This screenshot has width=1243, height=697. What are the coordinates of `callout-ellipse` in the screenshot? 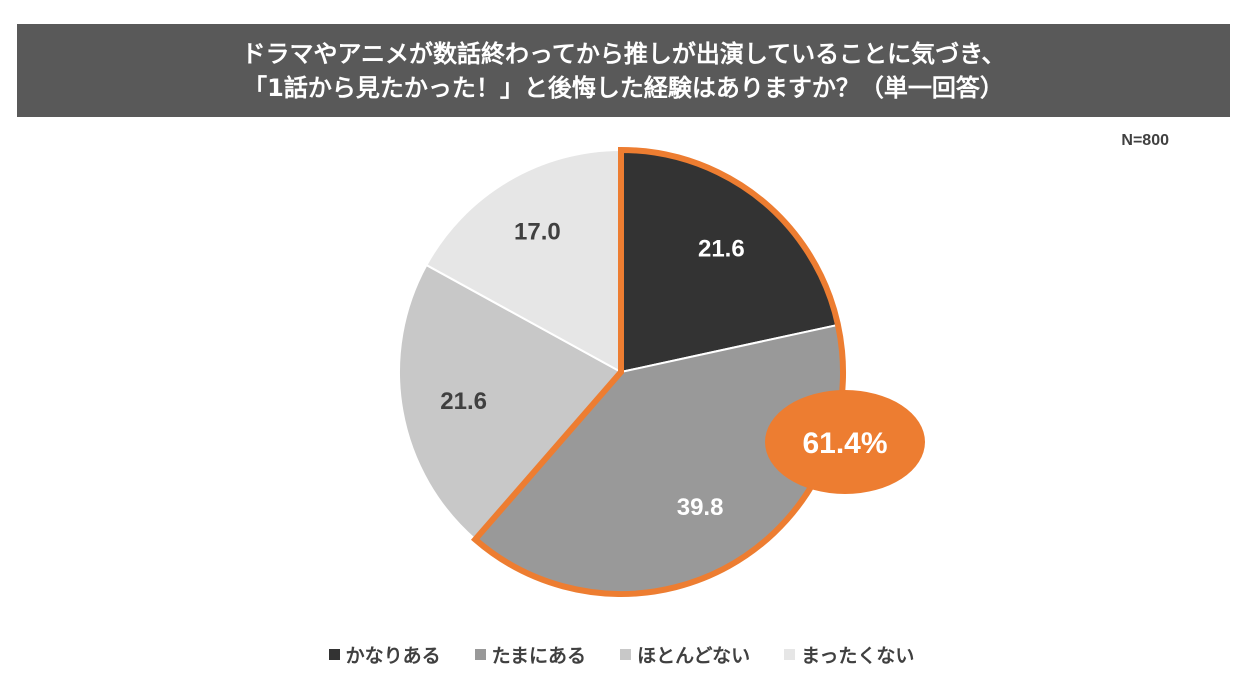 It's located at (845, 442).